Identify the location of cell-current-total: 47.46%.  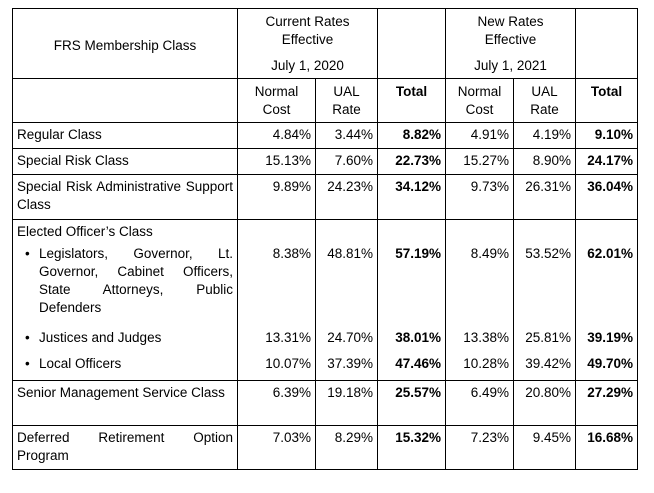
(412, 367).